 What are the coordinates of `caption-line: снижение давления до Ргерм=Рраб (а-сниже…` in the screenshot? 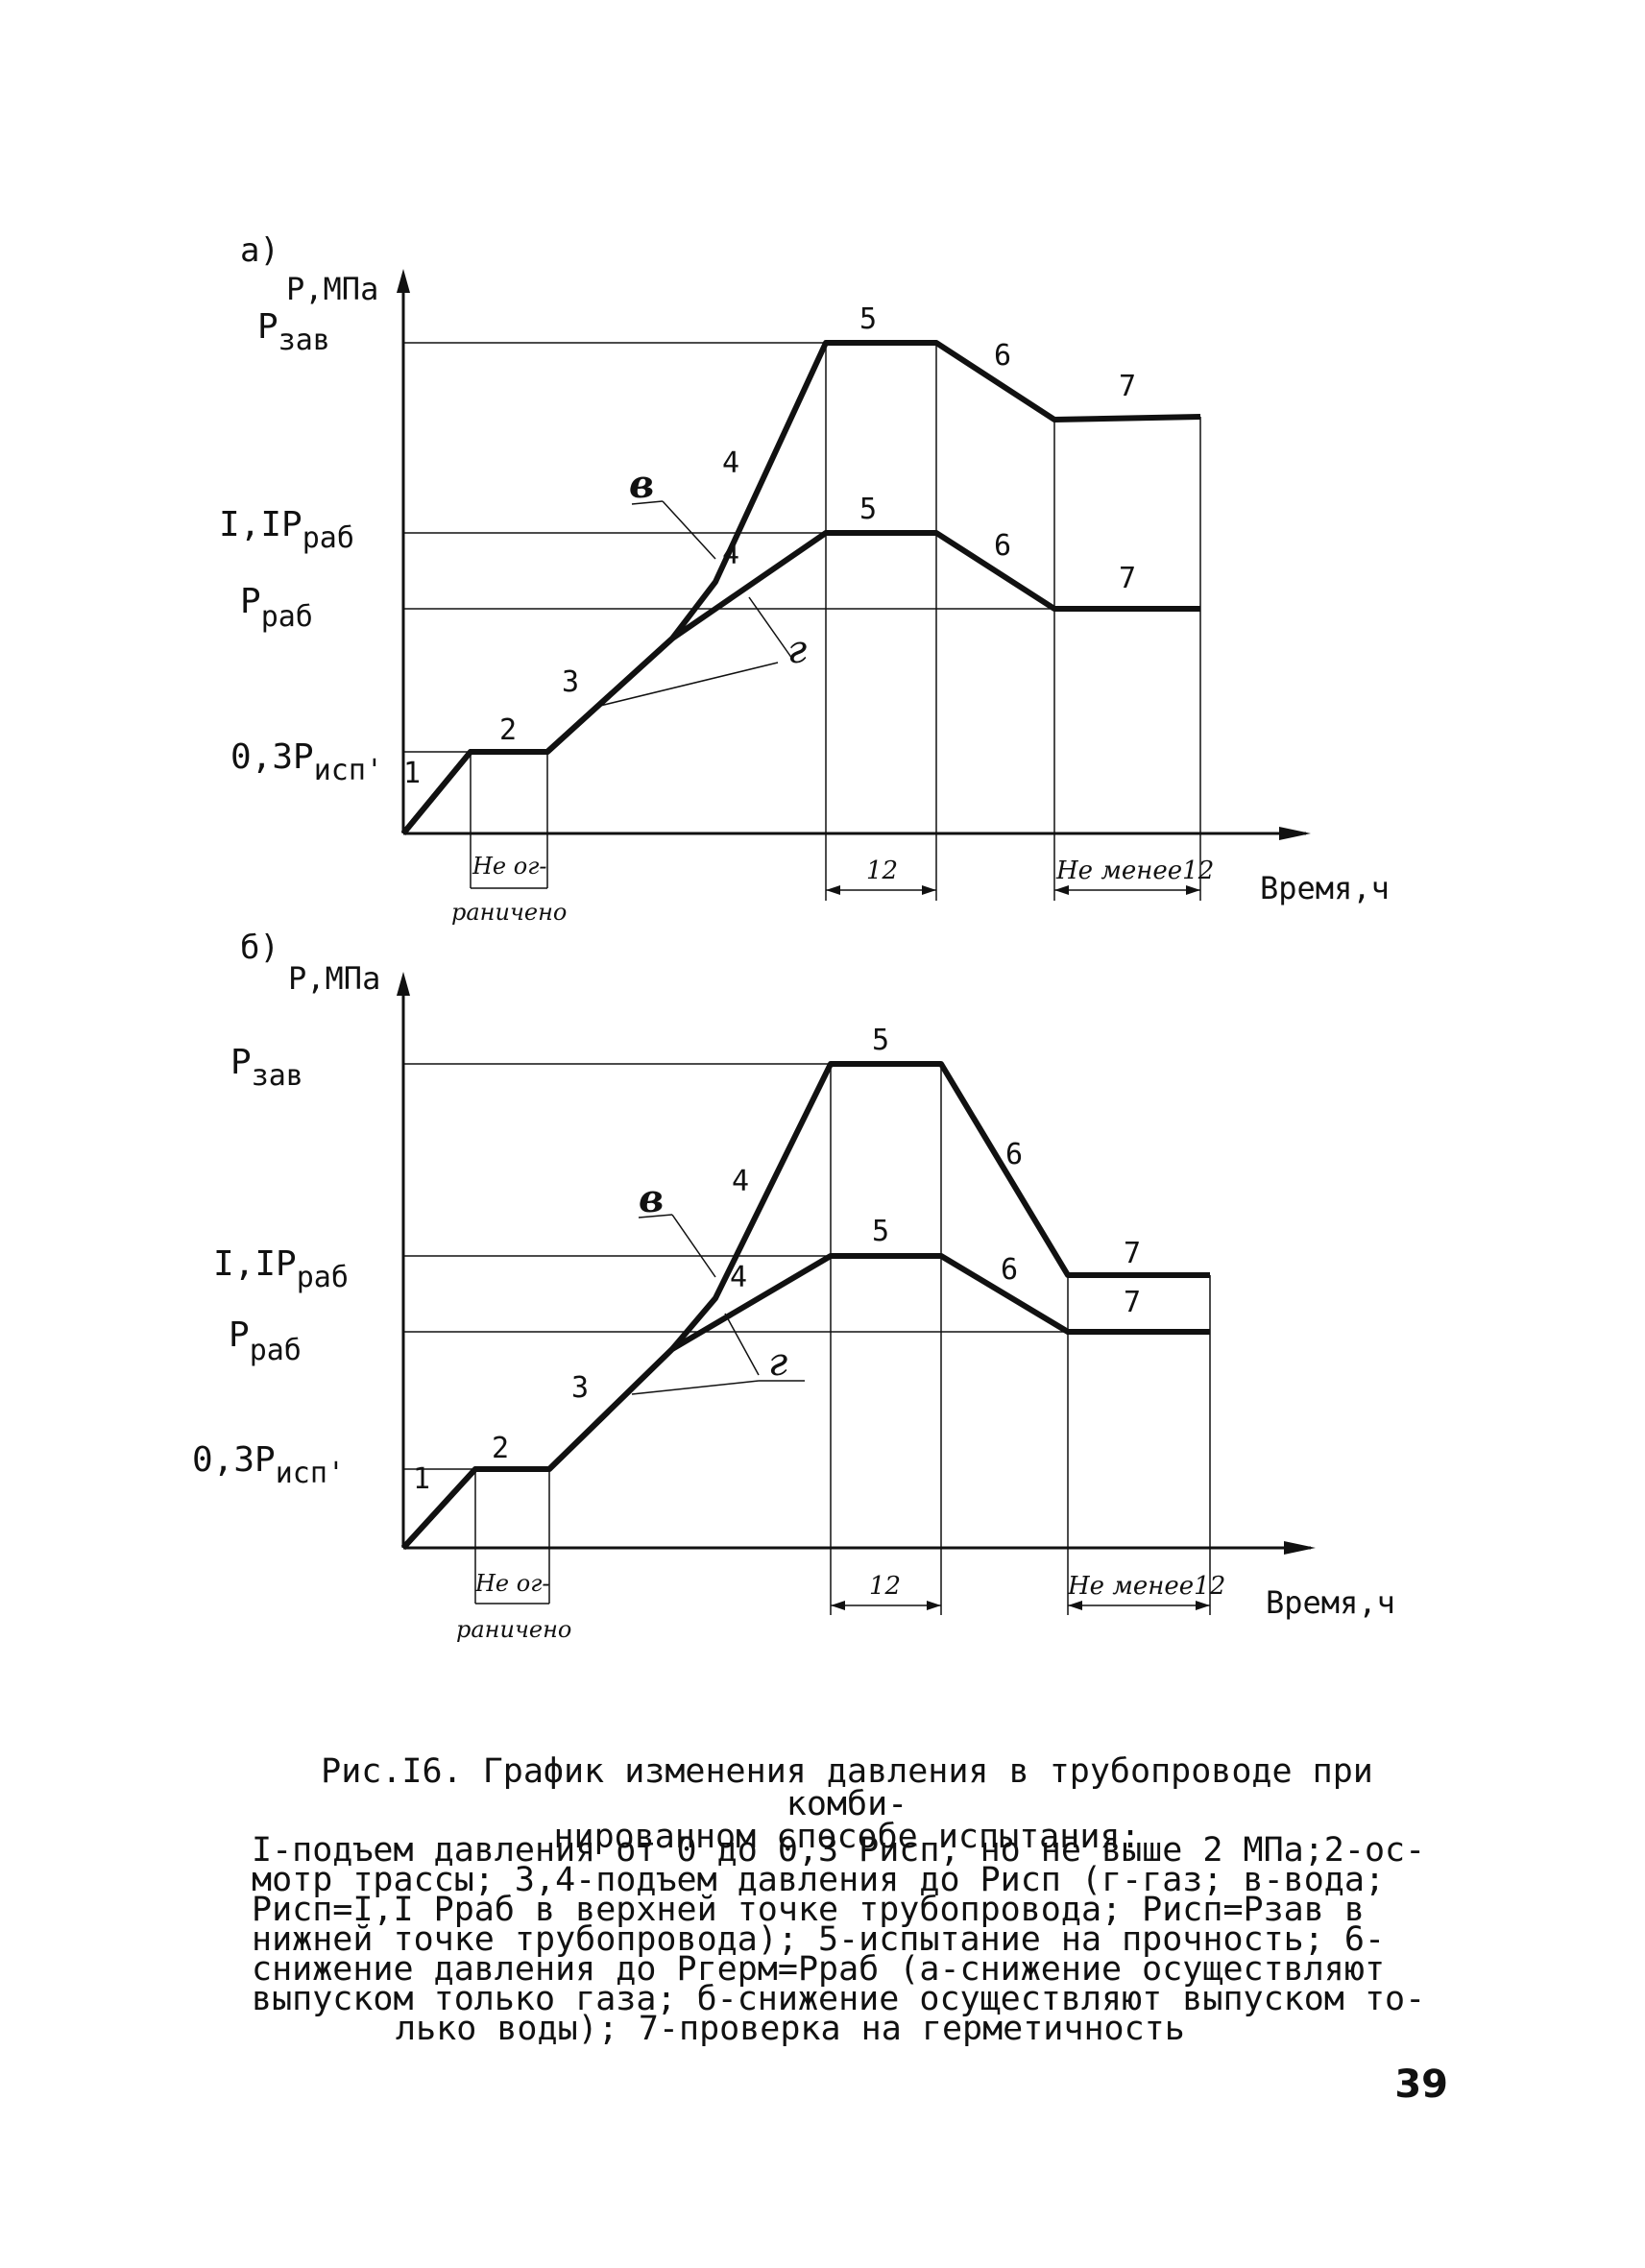 It's located at (819, 1969).